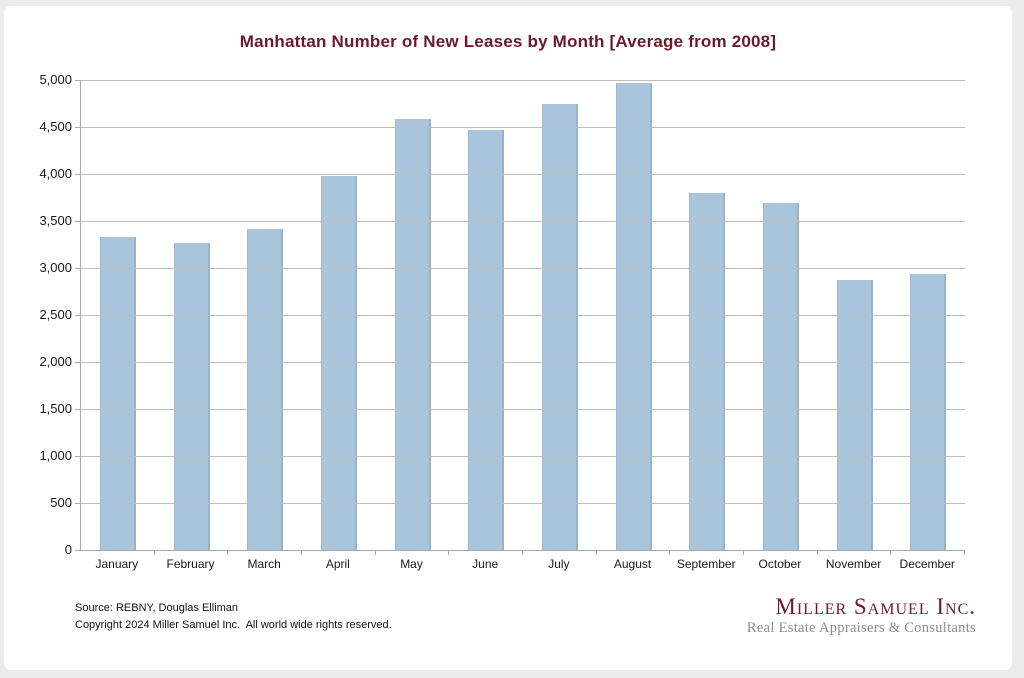 The height and width of the screenshot is (678, 1024). What do you see at coordinates (55, 173) in the screenshot?
I see `y-axis-label: 4,000` at bounding box center [55, 173].